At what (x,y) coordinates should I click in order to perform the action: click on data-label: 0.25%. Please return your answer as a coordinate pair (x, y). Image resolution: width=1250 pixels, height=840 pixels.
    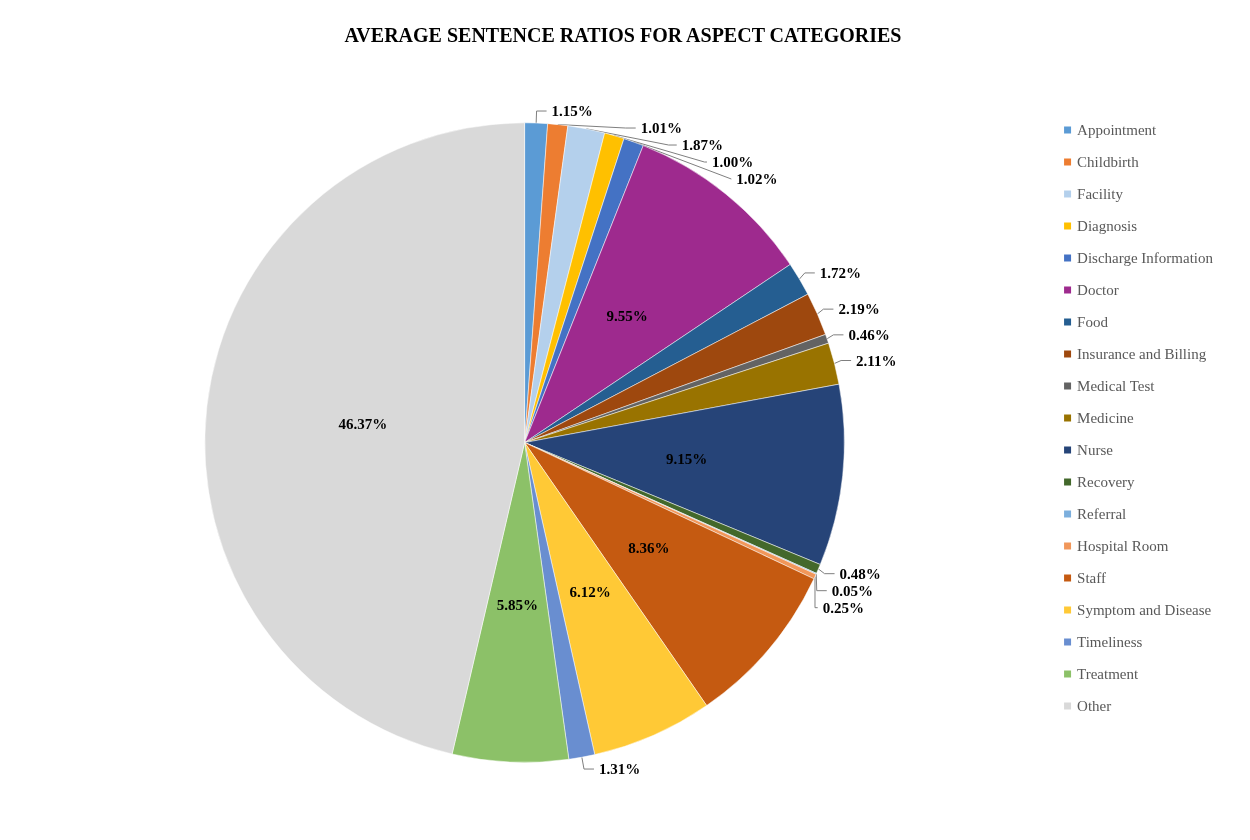
    Looking at the image, I should click on (843, 607).